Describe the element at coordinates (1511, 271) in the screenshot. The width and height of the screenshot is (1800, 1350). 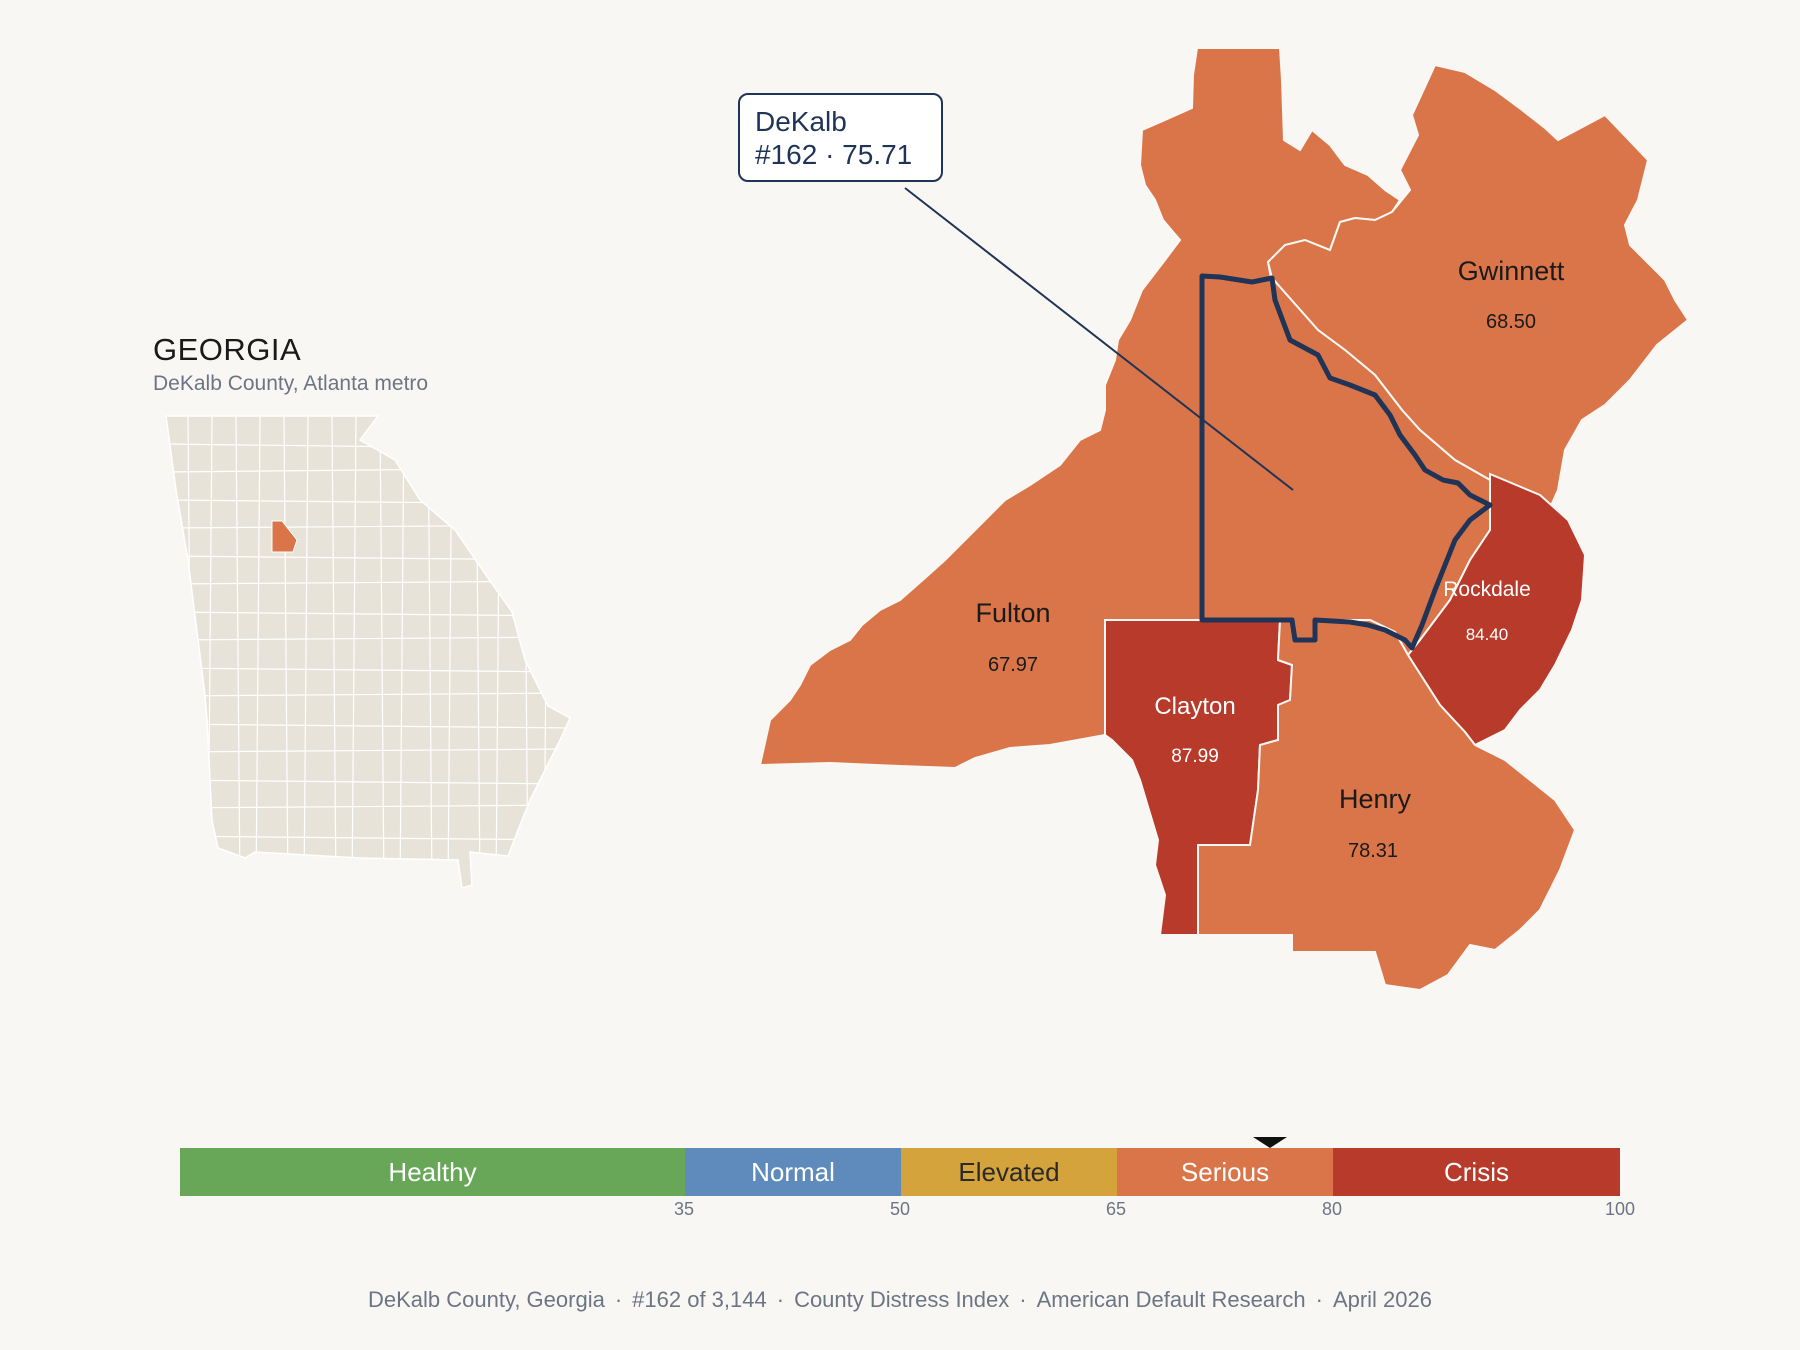
I see `county-label-gwinnett: Gwinnett` at that location.